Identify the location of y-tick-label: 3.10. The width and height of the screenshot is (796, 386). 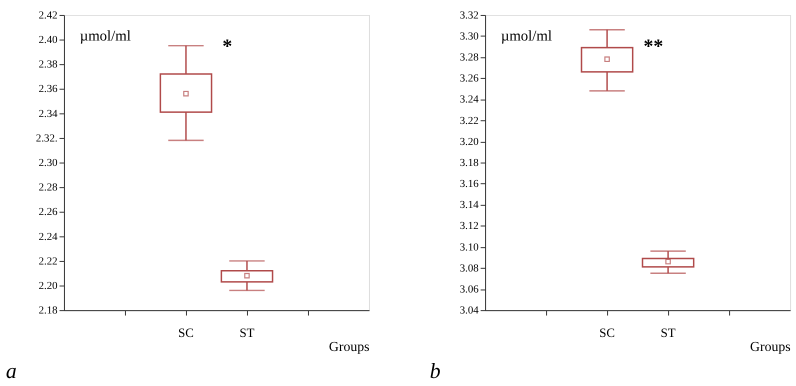
(469, 247).